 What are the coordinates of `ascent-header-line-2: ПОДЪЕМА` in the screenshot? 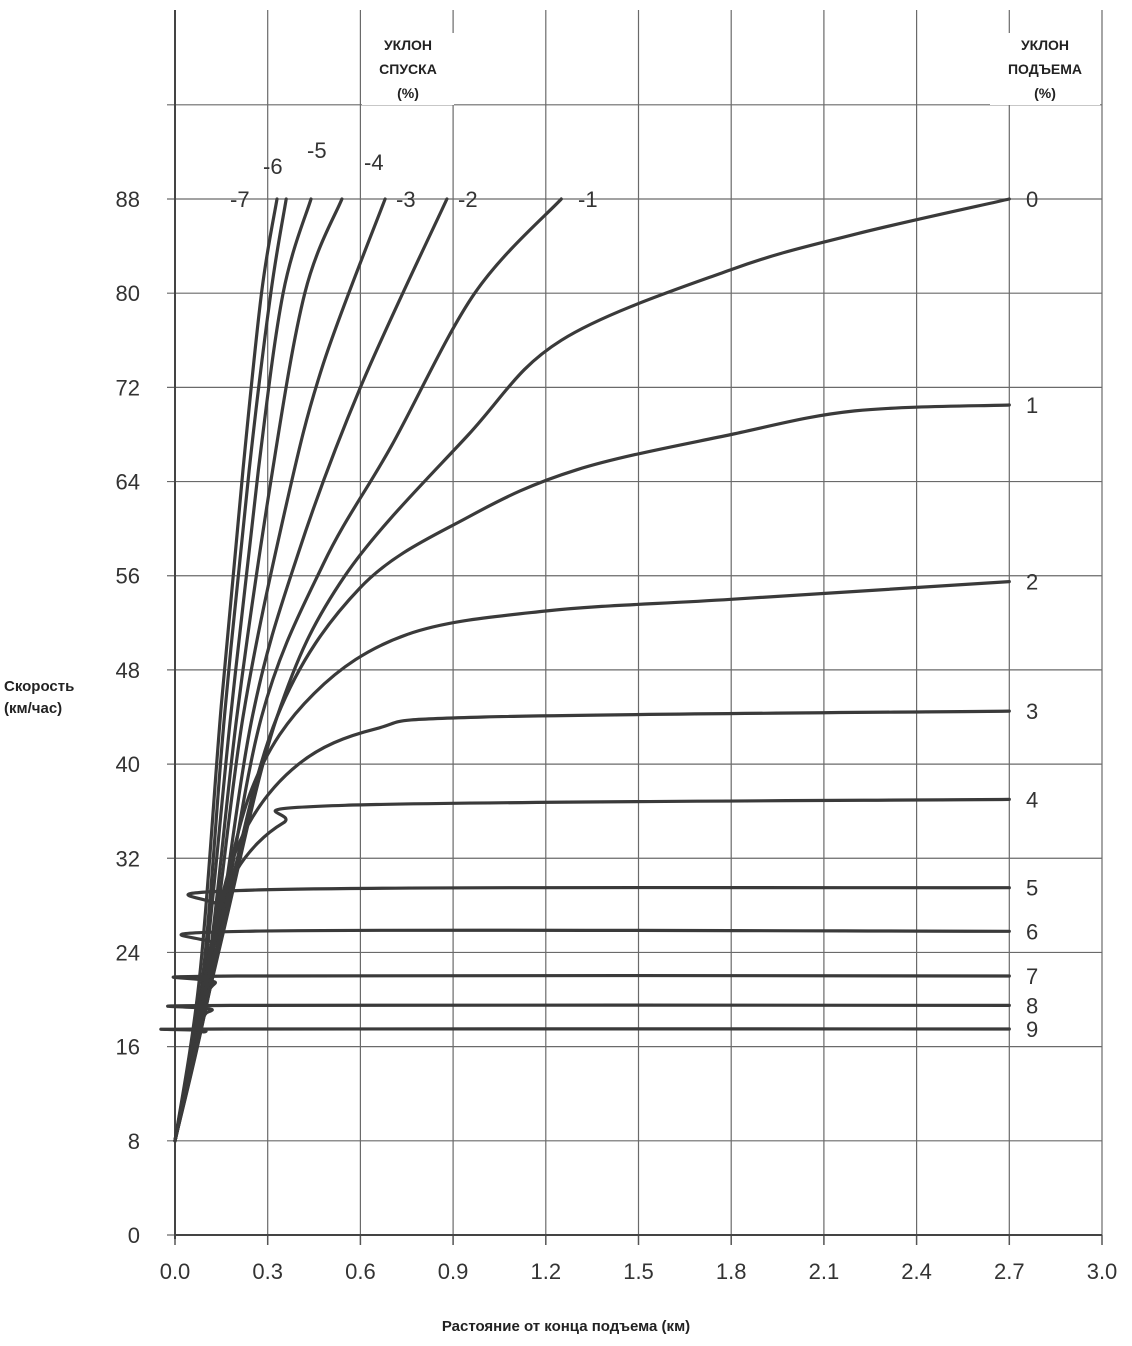 It's located at (1045, 69).